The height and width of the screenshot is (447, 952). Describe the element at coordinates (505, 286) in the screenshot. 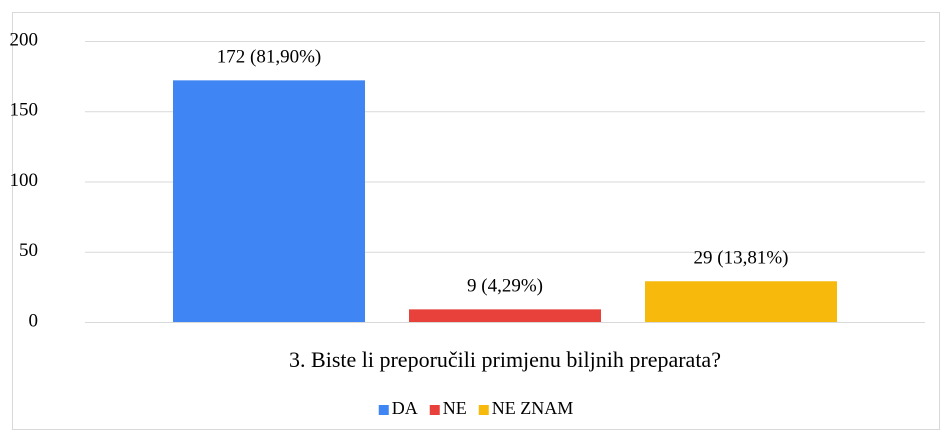

I see `data-label: 9 (4,29%)` at that location.